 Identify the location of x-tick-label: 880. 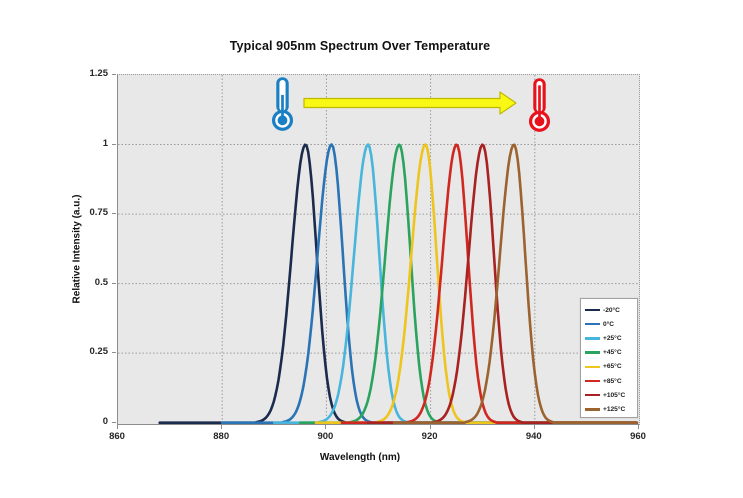
(221, 436).